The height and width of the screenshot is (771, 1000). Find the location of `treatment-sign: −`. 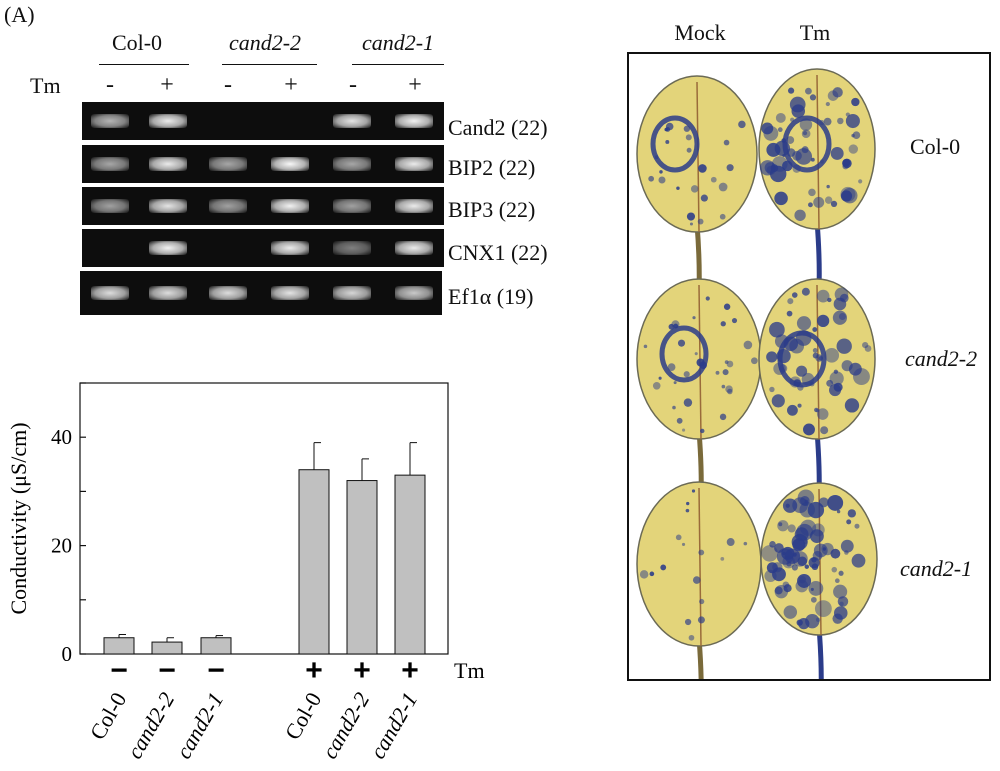

treatment-sign: − is located at coordinates (216, 670).